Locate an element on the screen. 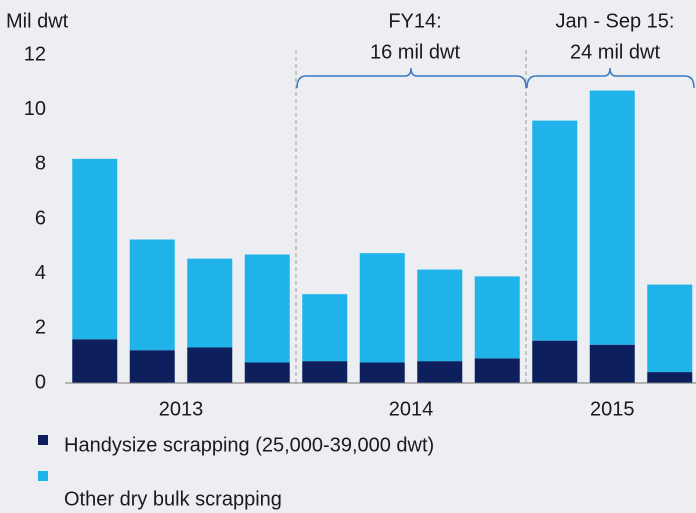 This screenshot has height=513, width=696. y-tick-label: 6 is located at coordinates (40, 218).